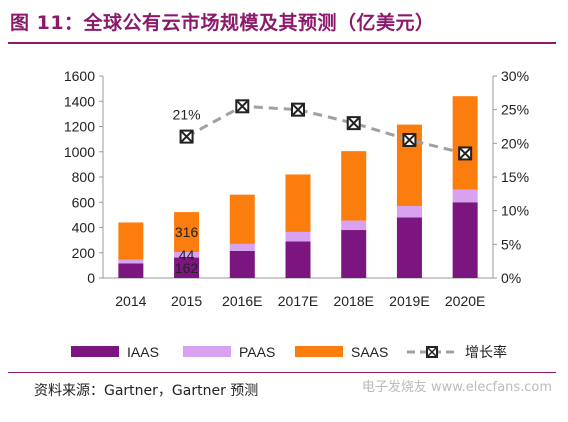 The height and width of the screenshot is (422, 568). I want to click on bar-saas-2020e, so click(465, 143).